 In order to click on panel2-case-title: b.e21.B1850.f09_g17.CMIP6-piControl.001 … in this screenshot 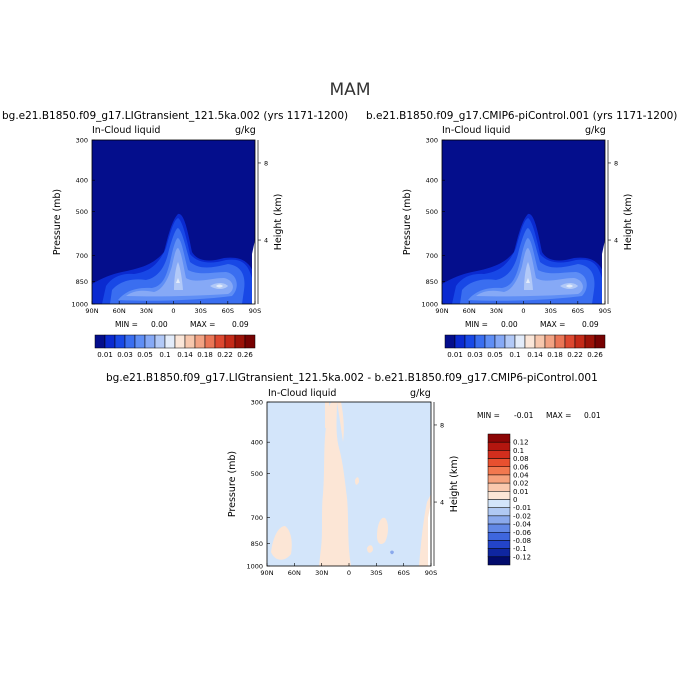, I will do `click(522, 116)`.